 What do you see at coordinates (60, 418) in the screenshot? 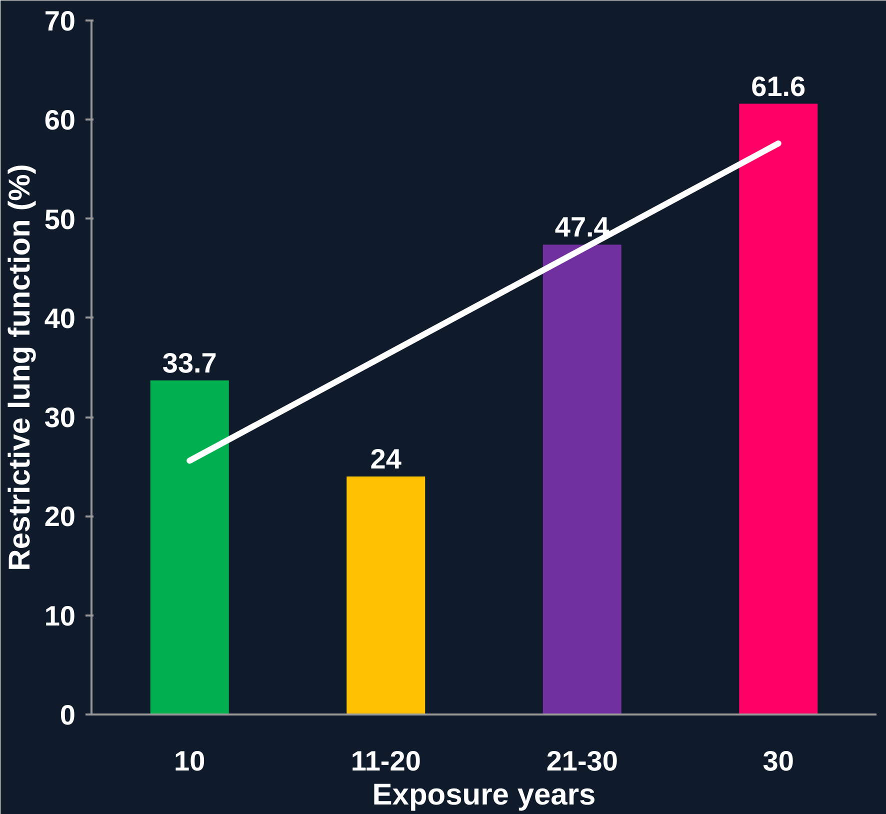
I see `y-tick-label: 30` at bounding box center [60, 418].